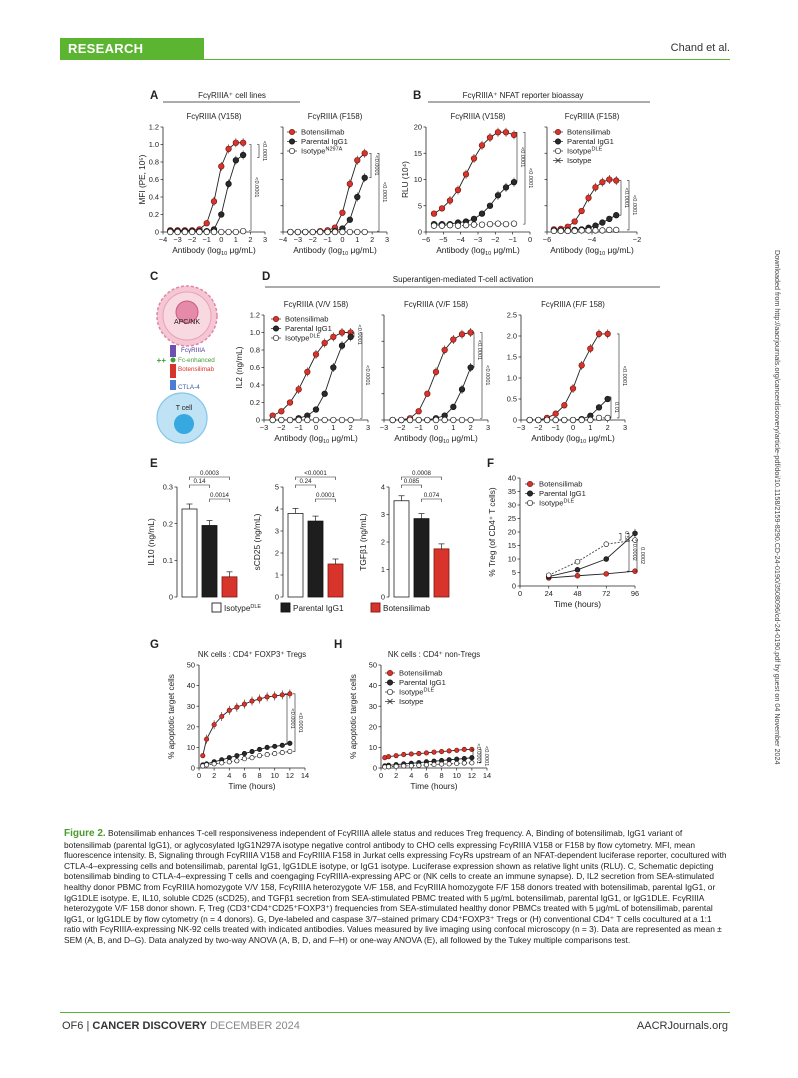  What do you see at coordinates (154, 277) in the screenshot?
I see `panel-letter-c: C` at bounding box center [154, 277].